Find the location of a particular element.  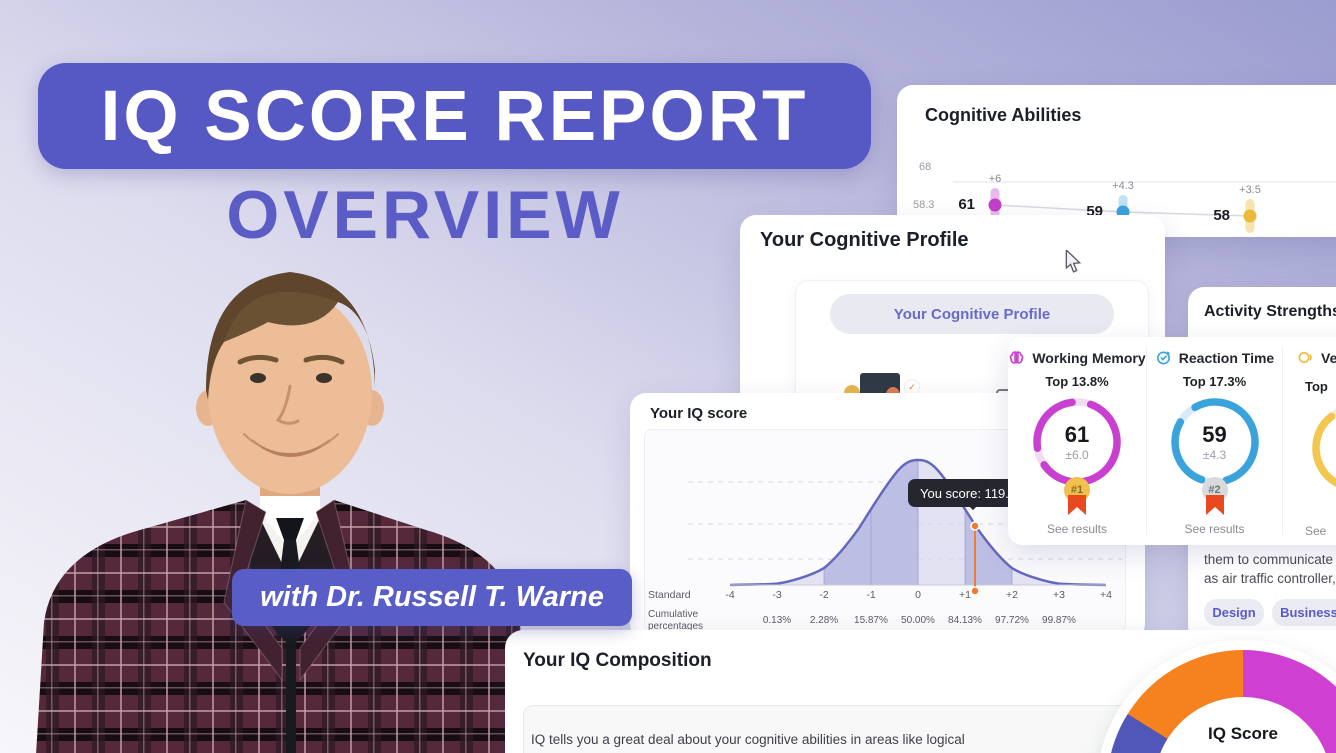

ability-verbal: Verb Top See is located at coordinates (1309, 441).